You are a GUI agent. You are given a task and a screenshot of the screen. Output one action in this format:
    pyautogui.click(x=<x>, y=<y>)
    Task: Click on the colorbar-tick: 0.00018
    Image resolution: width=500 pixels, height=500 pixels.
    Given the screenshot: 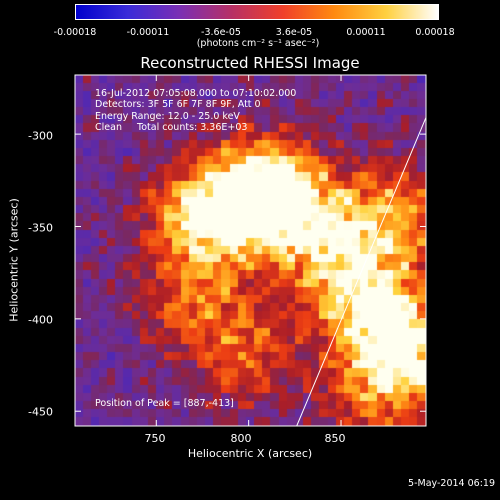 What is the action you would take?
    pyautogui.click(x=435, y=32)
    